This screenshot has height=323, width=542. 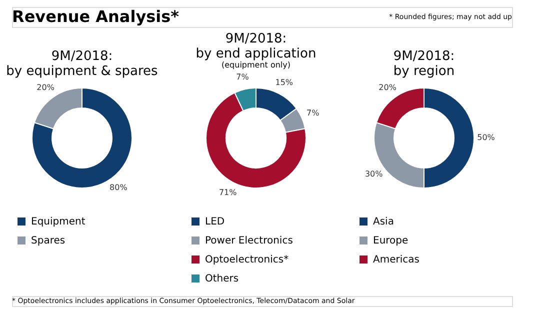 What do you see at coordinates (424, 71) in the screenshot?
I see `chart-subtitle: by region` at bounding box center [424, 71].